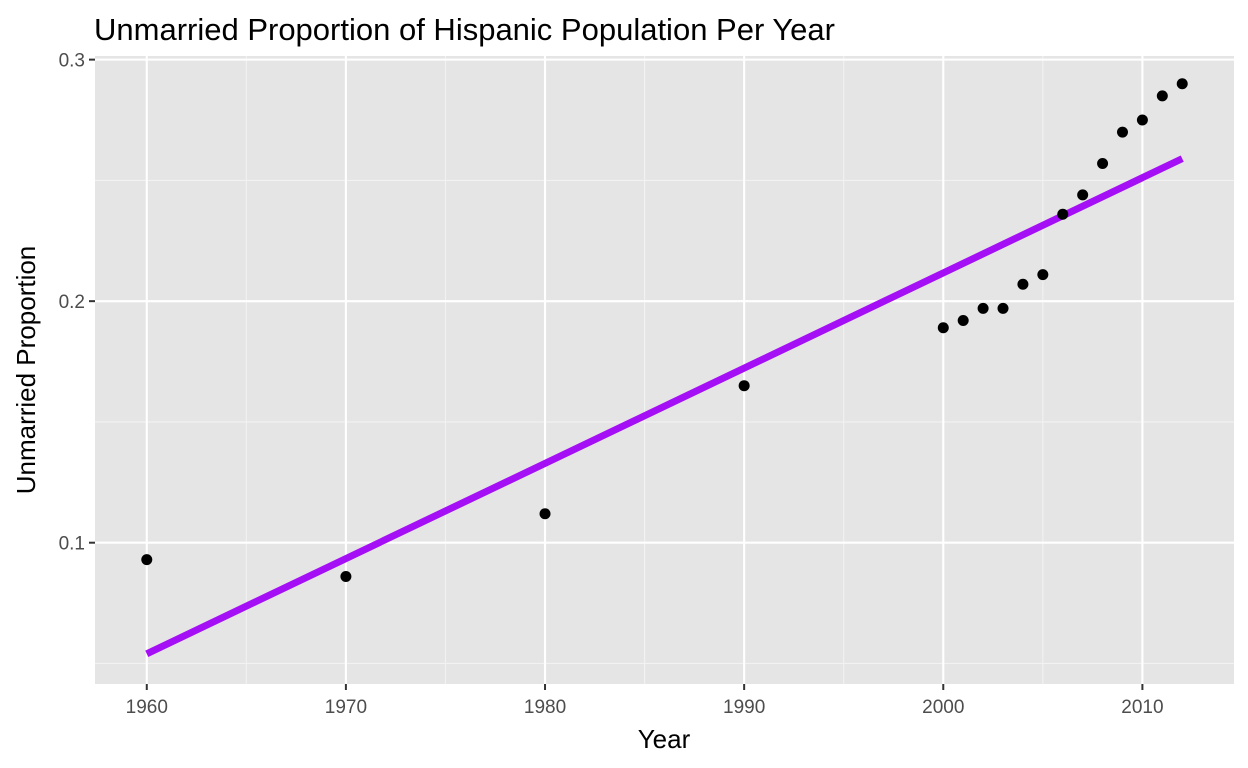 The image size is (1248, 768). What do you see at coordinates (983, 308) in the screenshot?
I see `data-point-2002` at bounding box center [983, 308].